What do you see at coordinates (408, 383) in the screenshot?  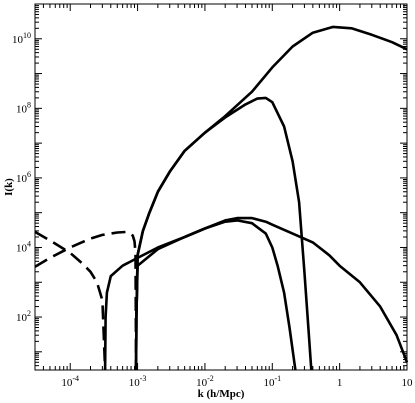 I see `x-tick-label: 10` at bounding box center [408, 383].